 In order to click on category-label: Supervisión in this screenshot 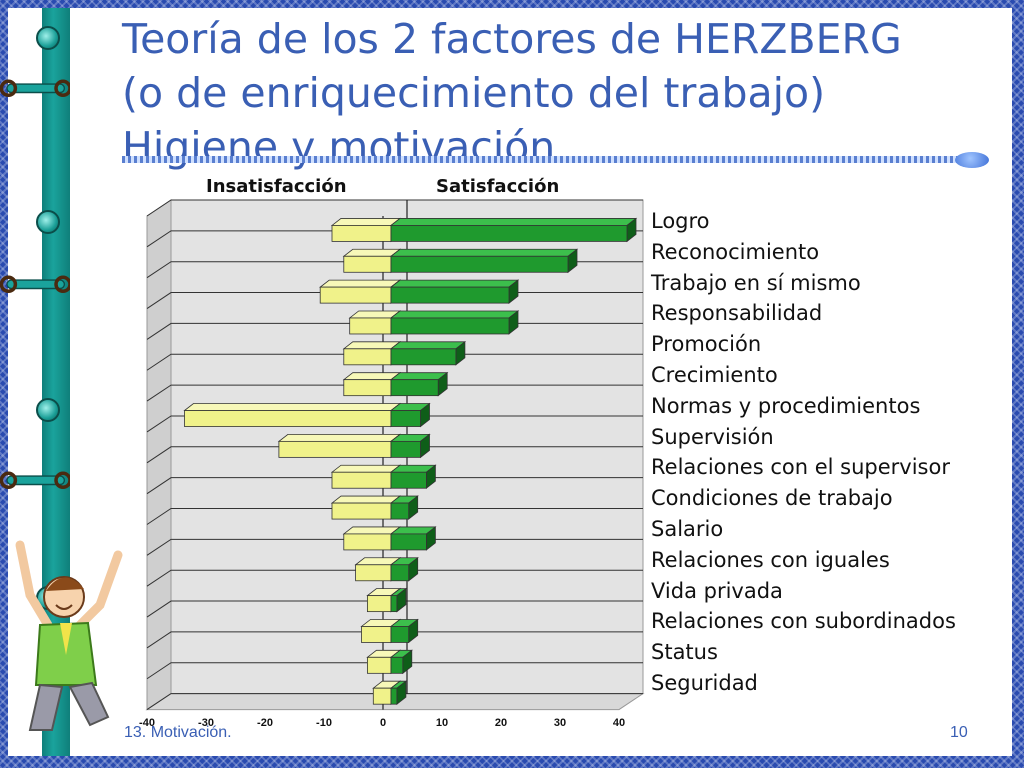, I will do `click(712, 436)`.